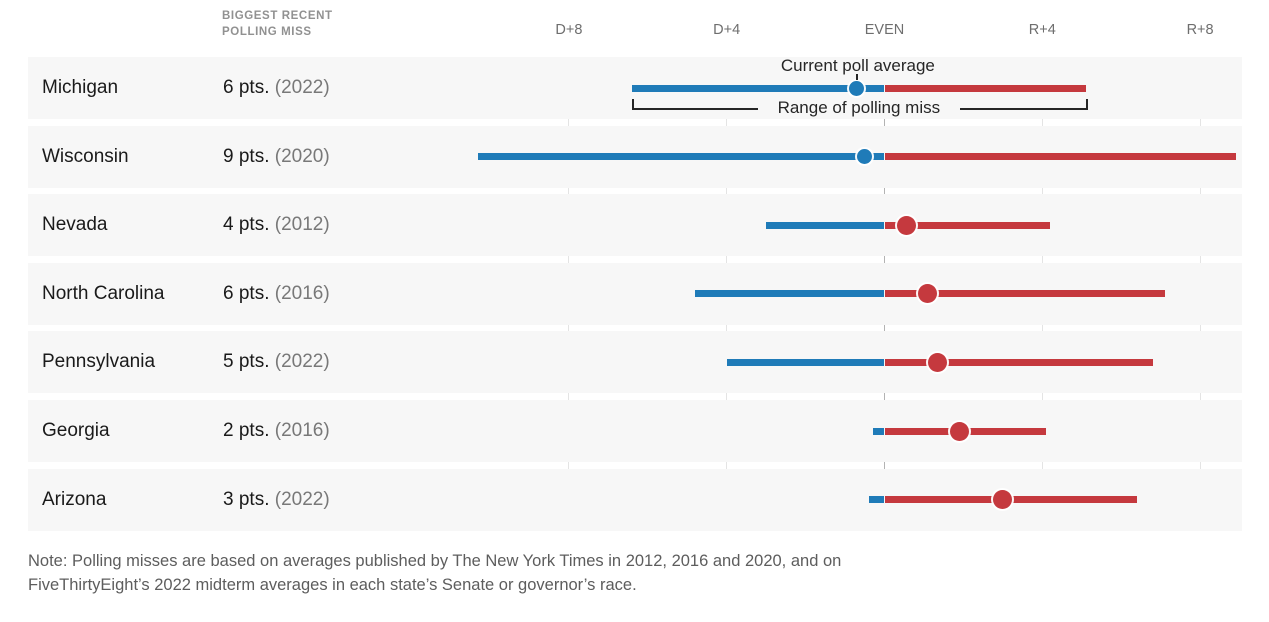 This screenshot has width=1269, height=622. Describe the element at coordinates (85, 156) in the screenshot. I see `state-label: Wisconsin` at that location.